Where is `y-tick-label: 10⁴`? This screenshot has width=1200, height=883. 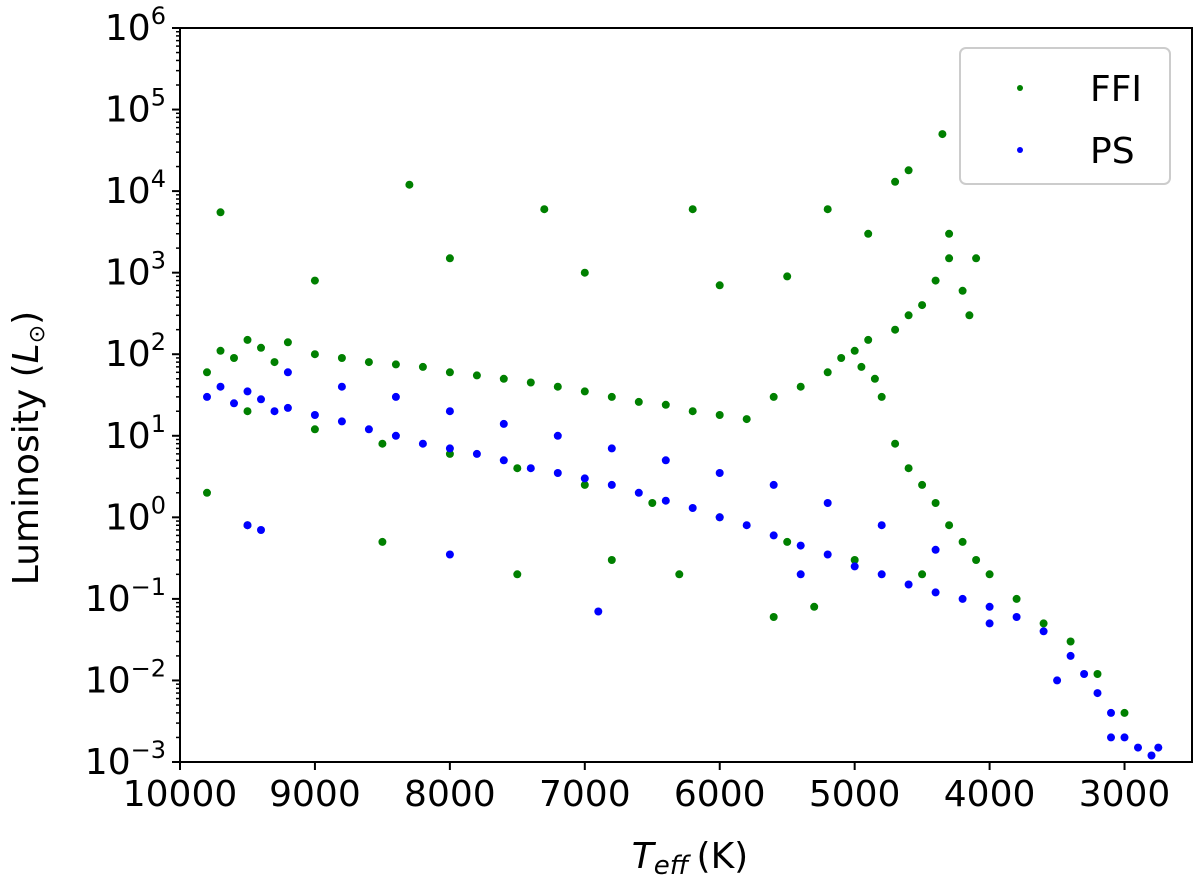
y-tick-label: 10⁴ is located at coordinates (135, 188).